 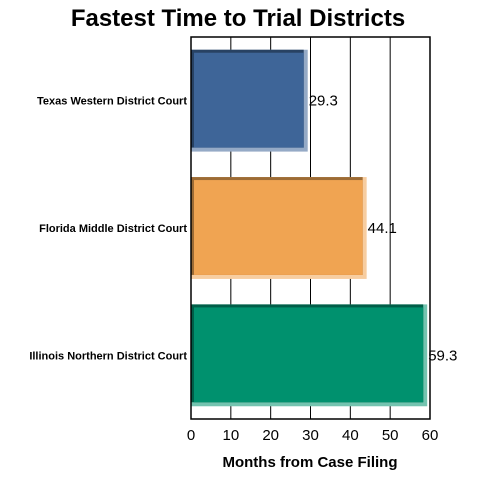 I want to click on x-axis-label: Months from Case Filing, so click(x=309, y=462).